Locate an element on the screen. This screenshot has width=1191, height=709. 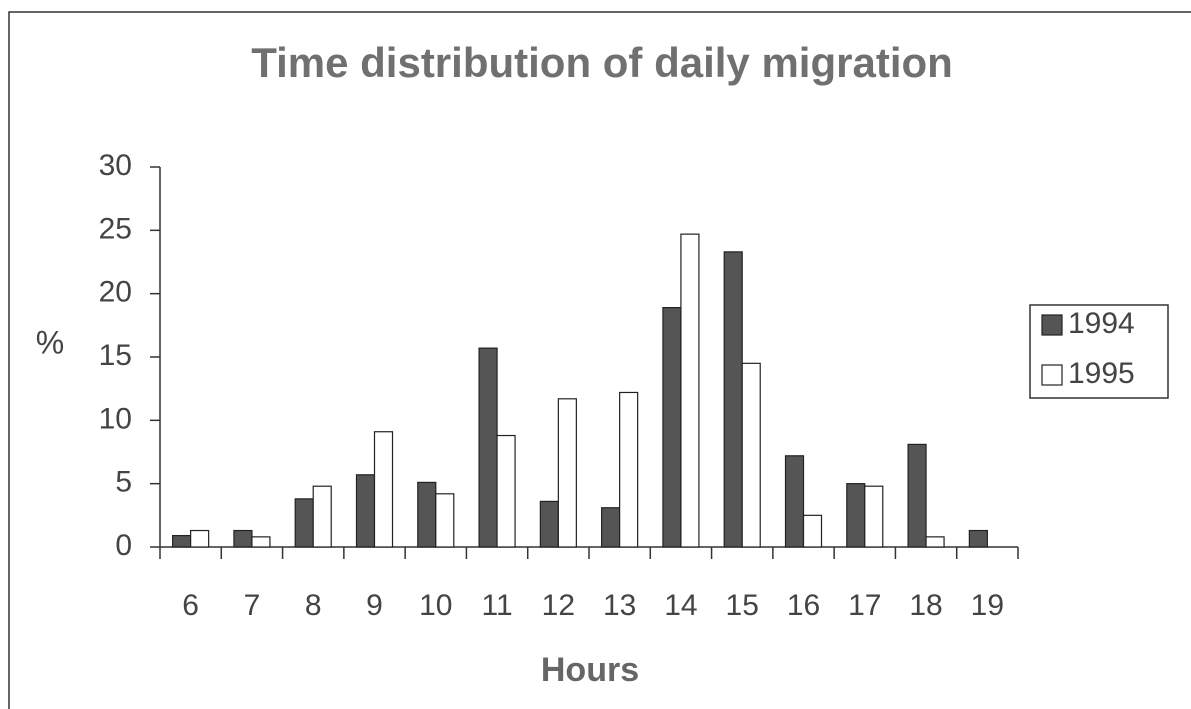
y-tick-label: 0 is located at coordinates (123, 545).